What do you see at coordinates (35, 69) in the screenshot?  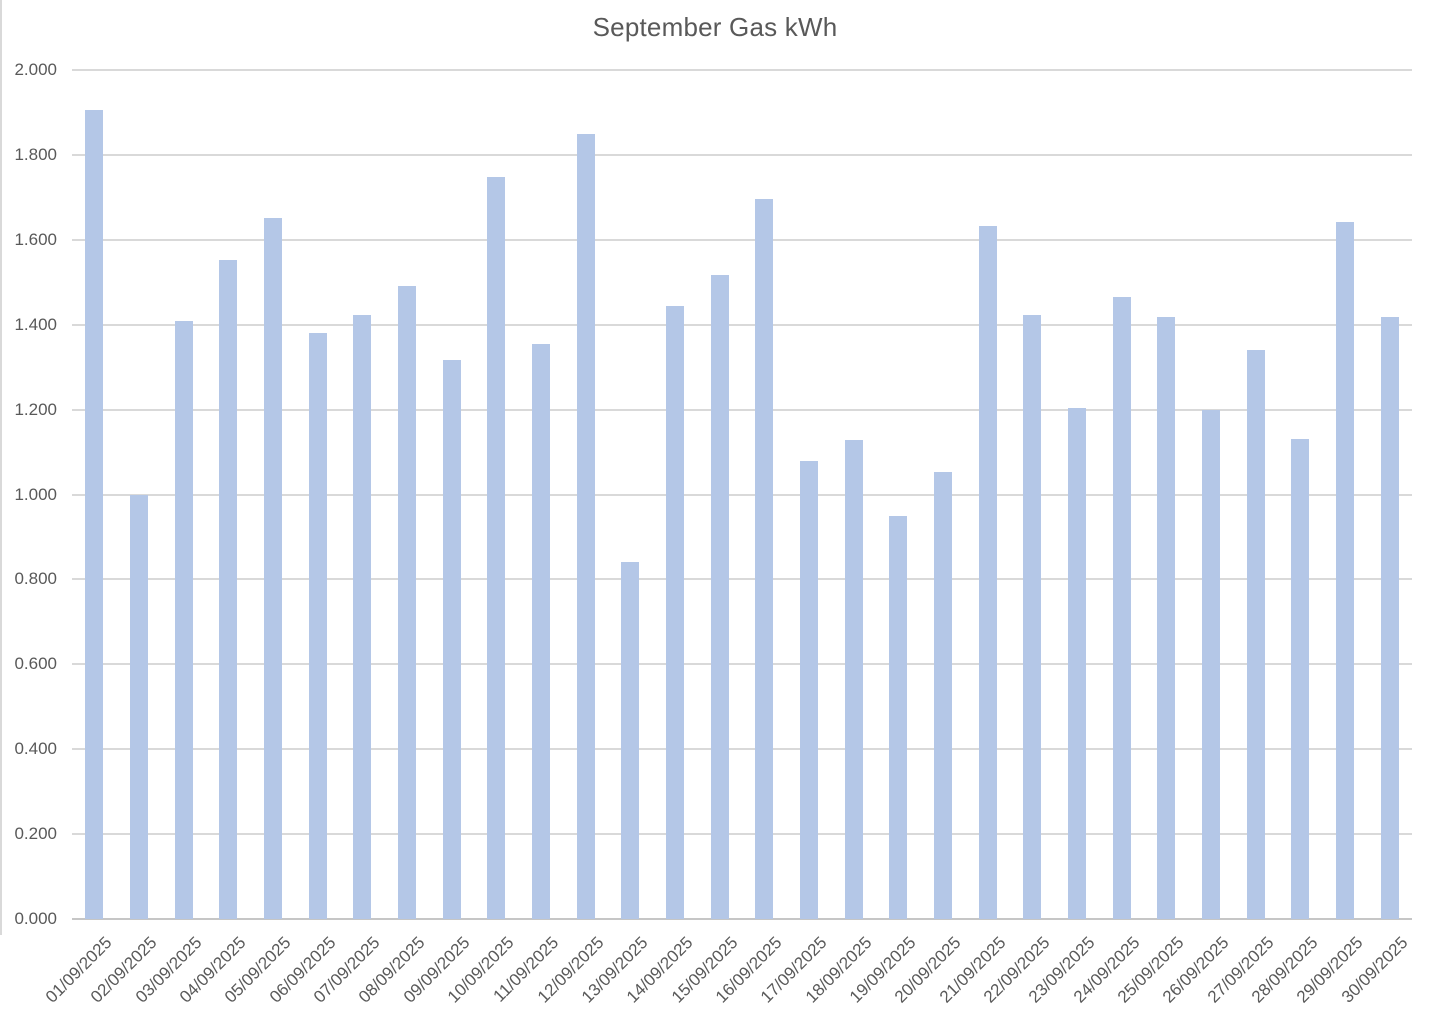 I see `y-axis-tick-label: 2.000` at bounding box center [35, 69].